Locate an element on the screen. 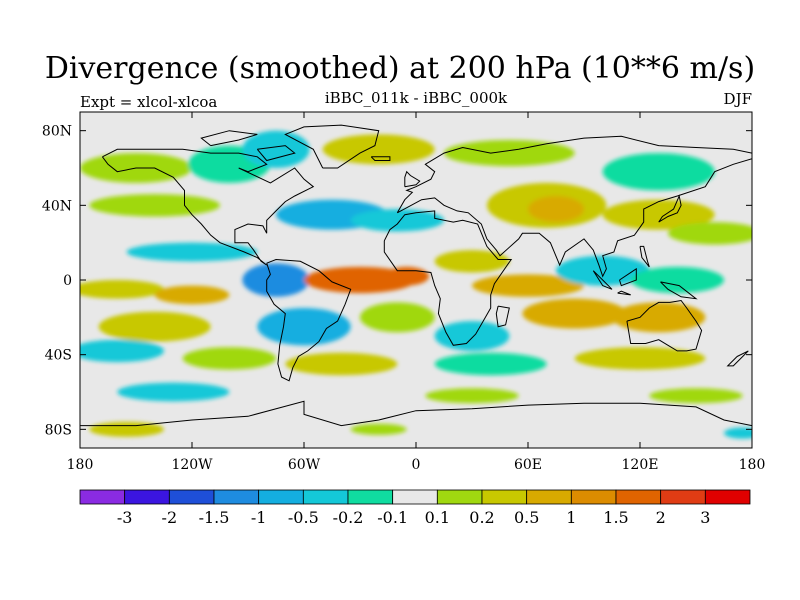 The width and height of the screenshot is (800, 600). colorbar: -3 -2 -1.5 -1 -0.5 -0.2 -0.1 0.1 0.2 0.5 1 1.5 2 3 is located at coordinates (415, 508).